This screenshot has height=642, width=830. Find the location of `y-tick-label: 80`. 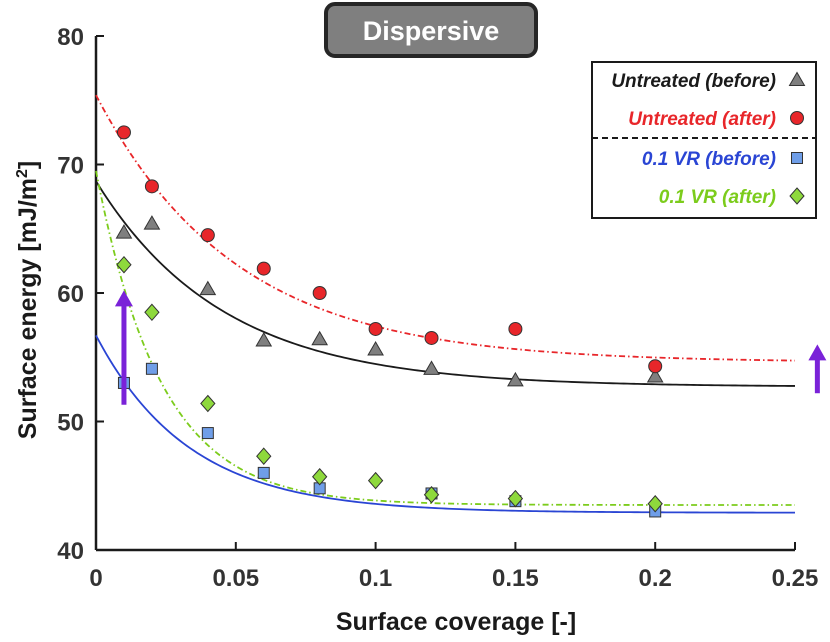

y-tick-label: 80 is located at coordinates (70, 37).